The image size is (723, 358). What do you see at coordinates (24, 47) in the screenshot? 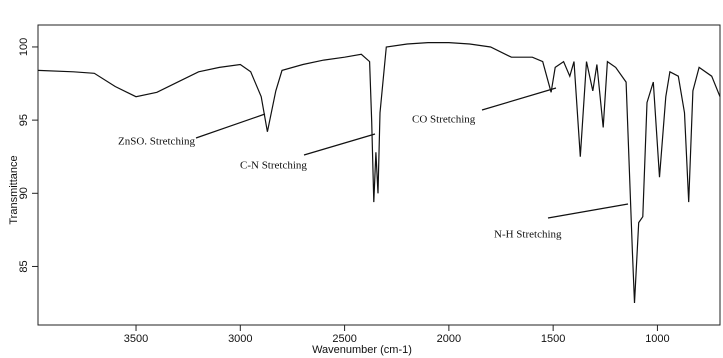
I see `y-tick-label: 100` at bounding box center [24, 47].